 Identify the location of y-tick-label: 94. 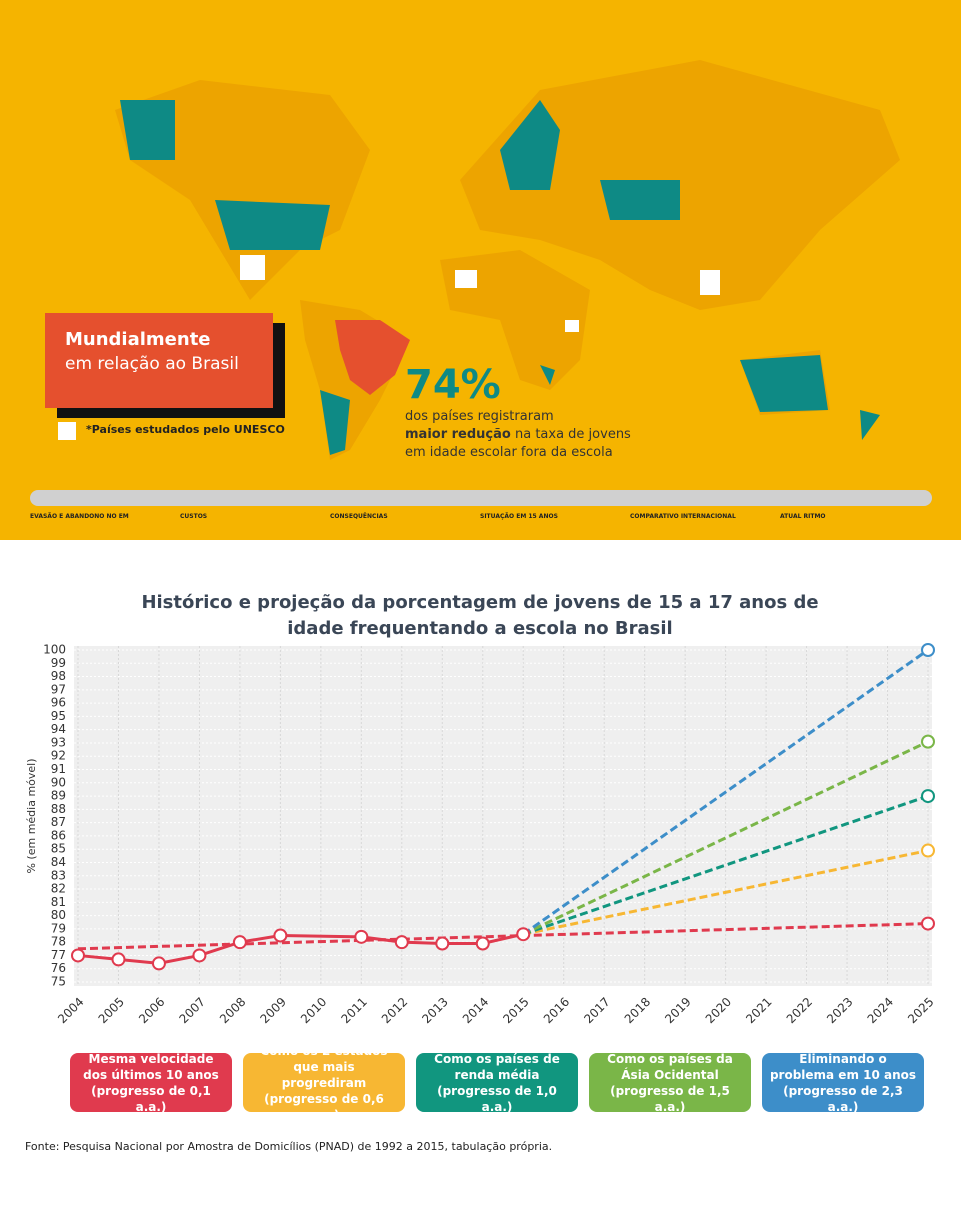
(58, 729).